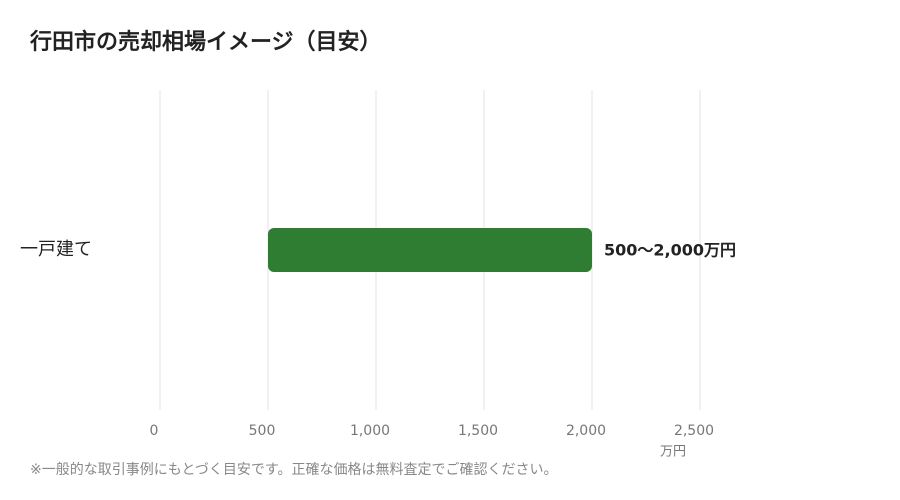 The height and width of the screenshot is (500, 900). What do you see at coordinates (370, 431) in the screenshot?
I see `x-tick-label: 1,000` at bounding box center [370, 431].